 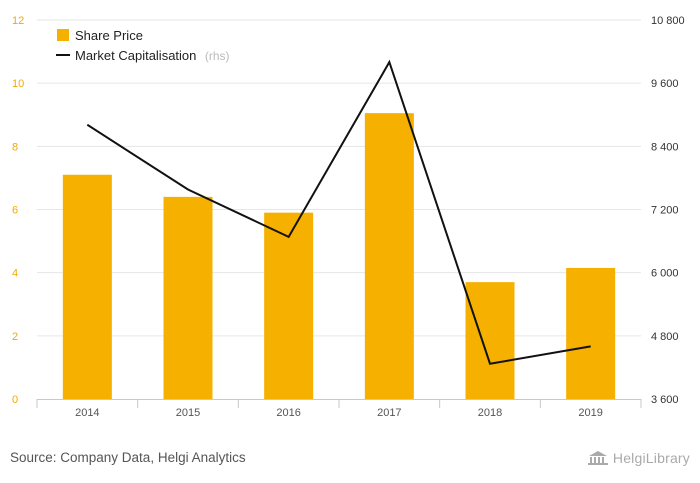 I want to click on legend-label-market-cap: Market Capitalisation (rhs), so click(x=152, y=55).